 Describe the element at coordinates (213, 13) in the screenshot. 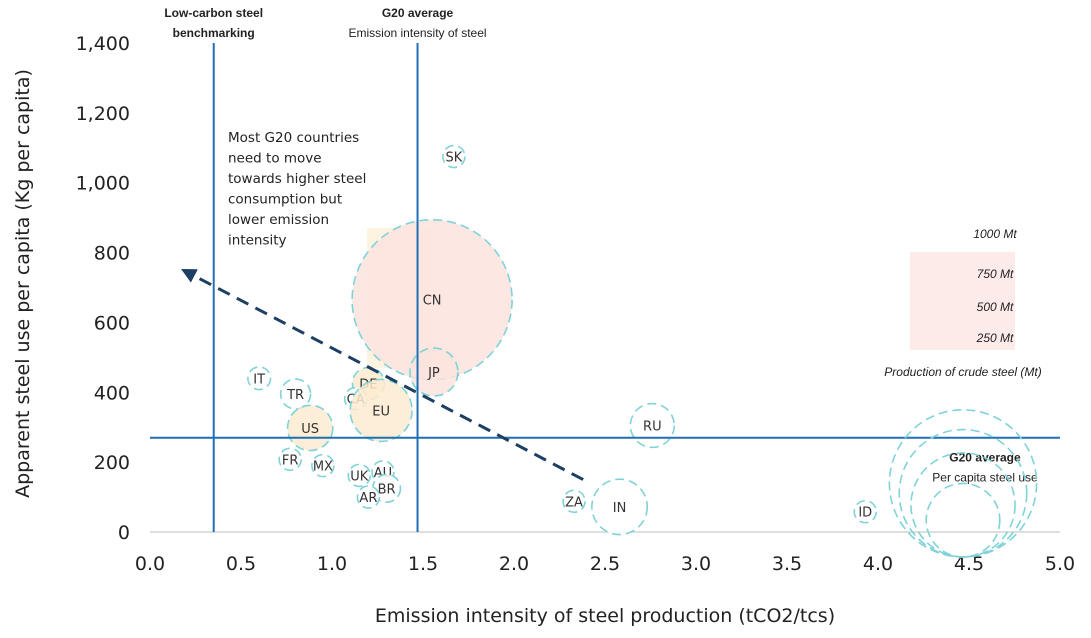

I see `vline-title: Low-carbon steel` at that location.